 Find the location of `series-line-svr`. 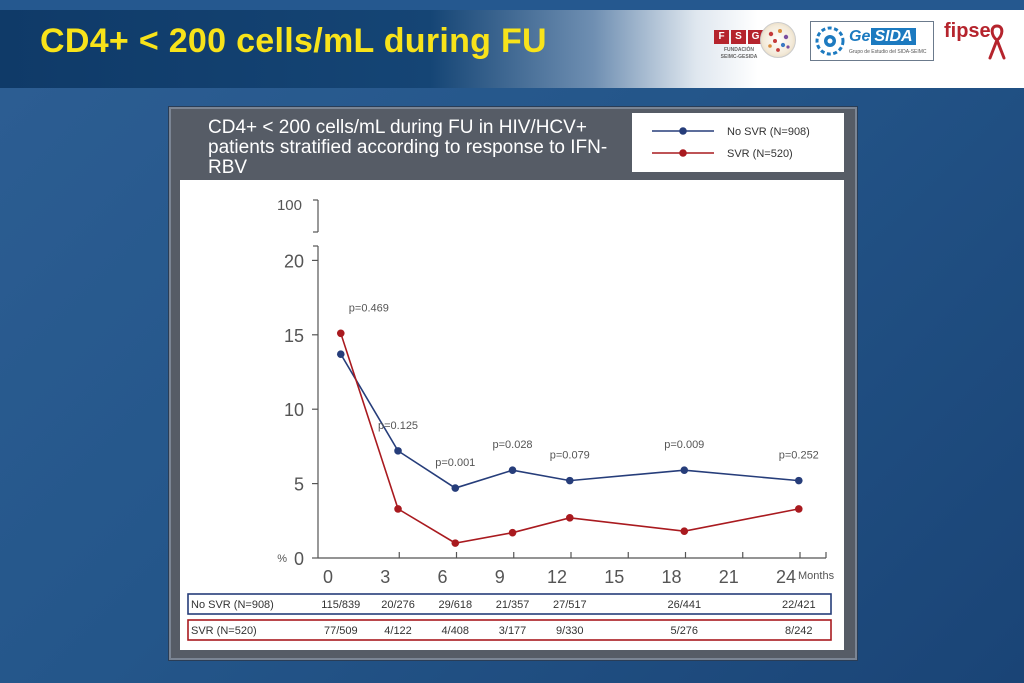

series-line-svr is located at coordinates (569, 438).